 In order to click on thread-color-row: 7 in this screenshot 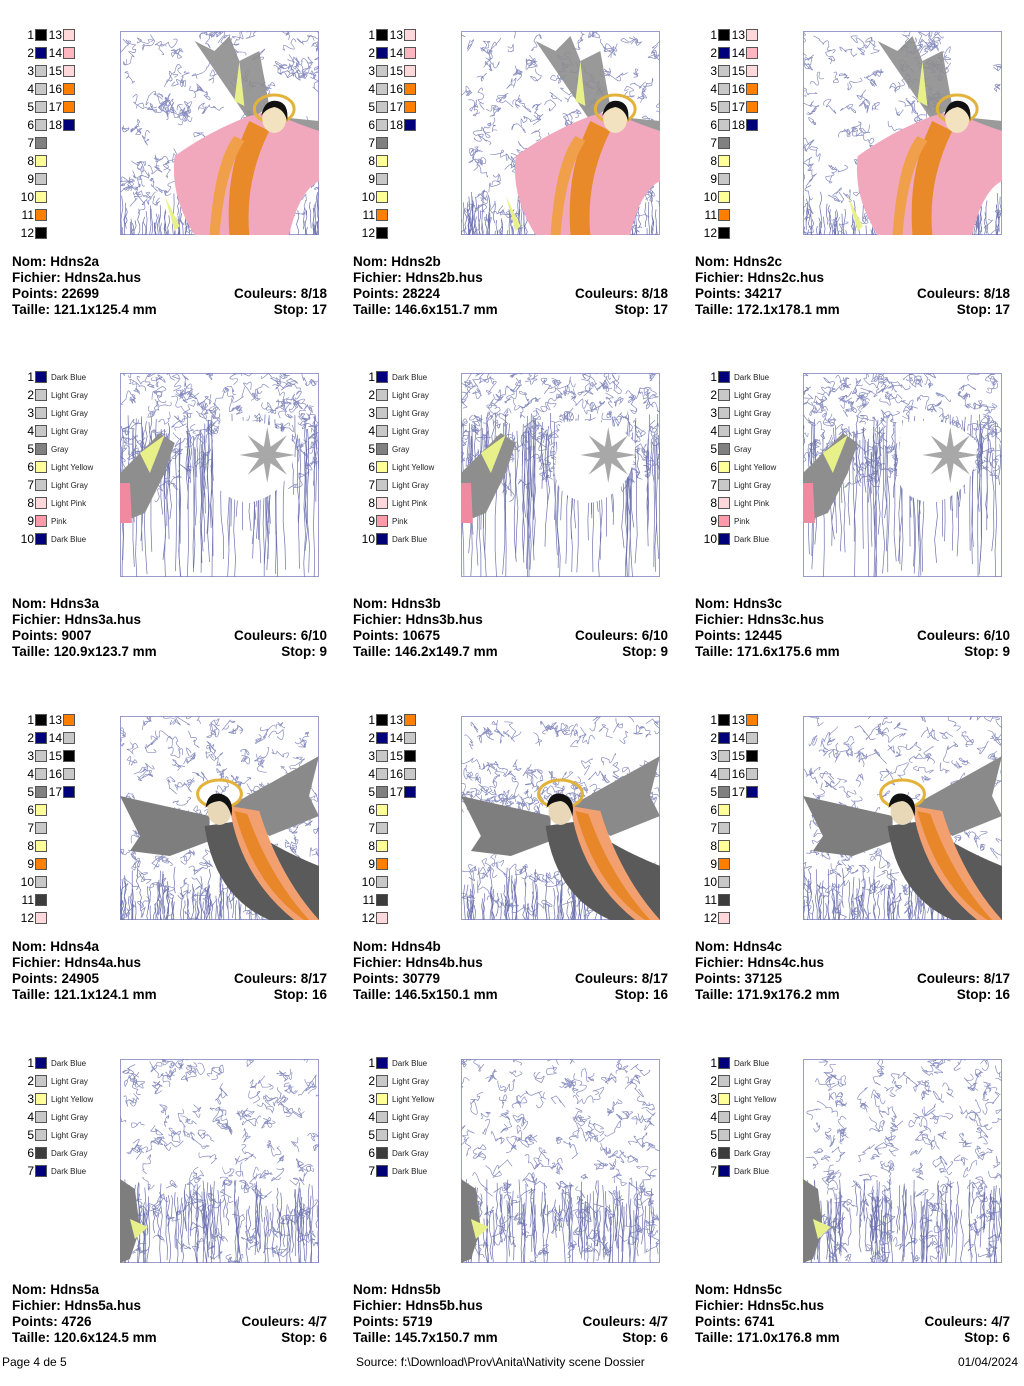, I will do `click(714, 828)`.